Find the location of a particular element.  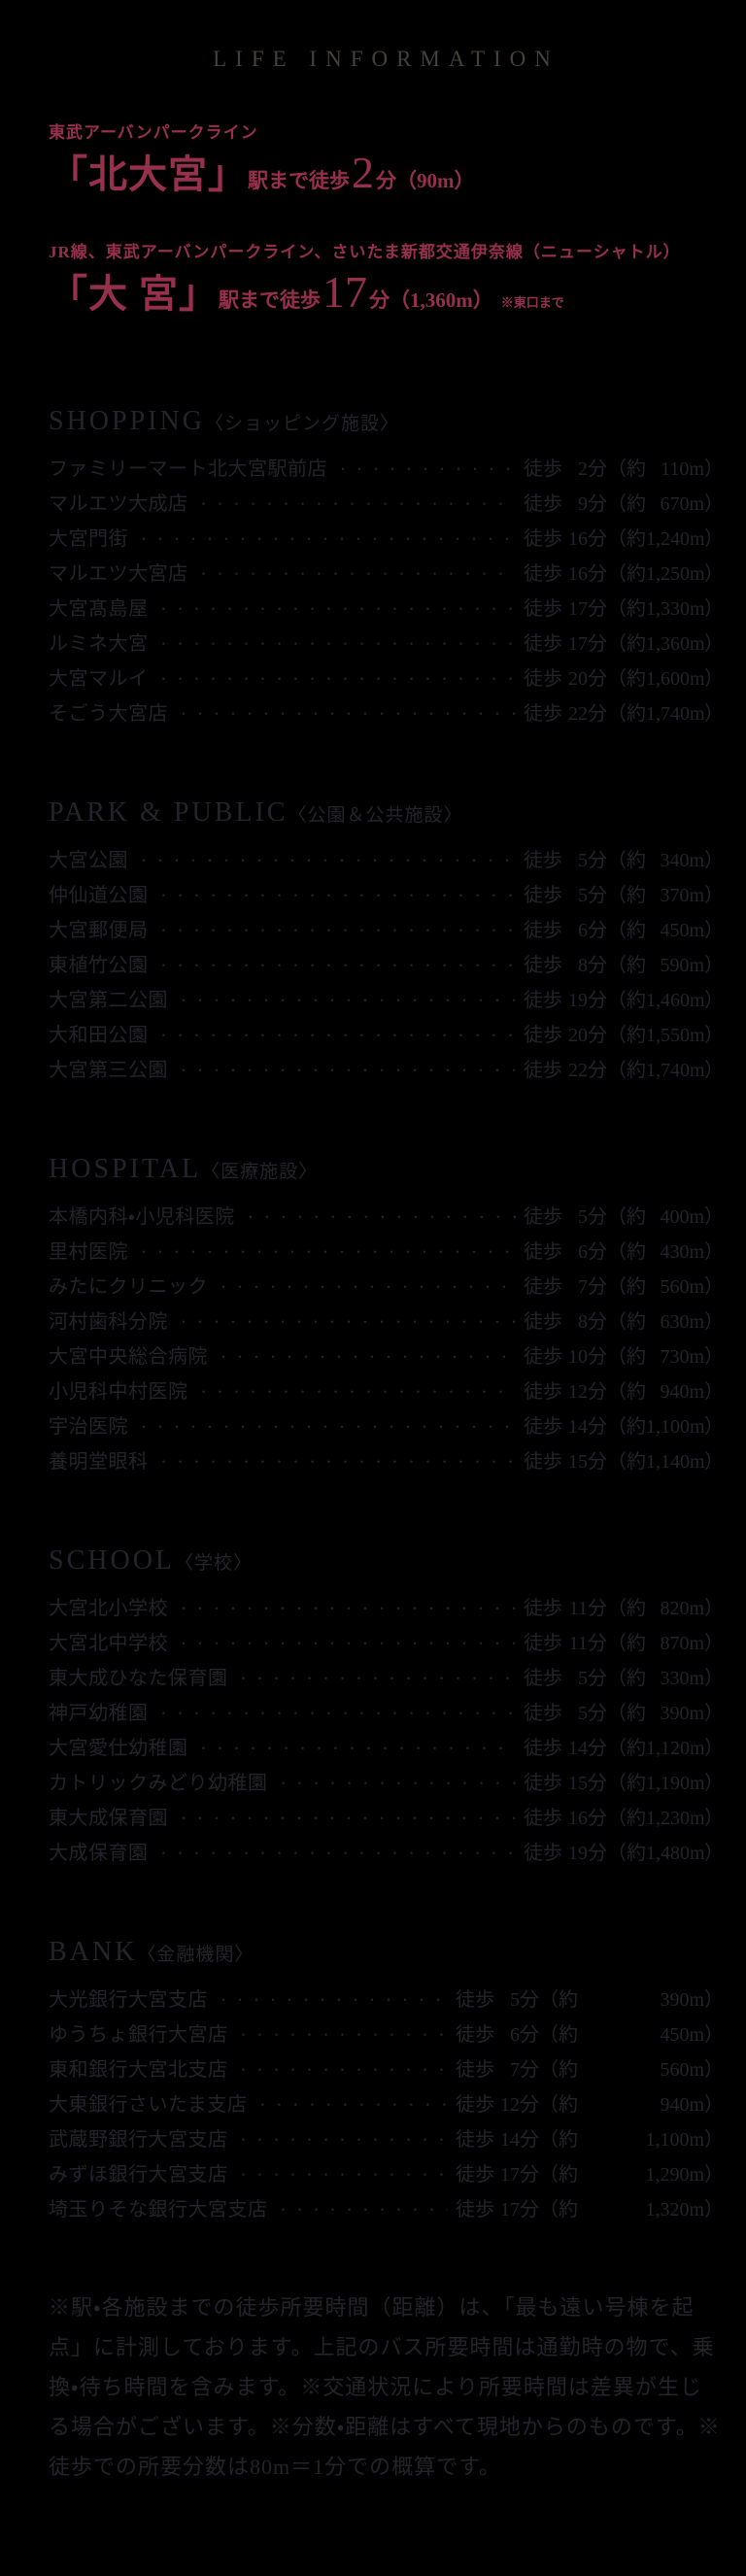

walk-distance: 1,740m is located at coordinates (675, 1070).